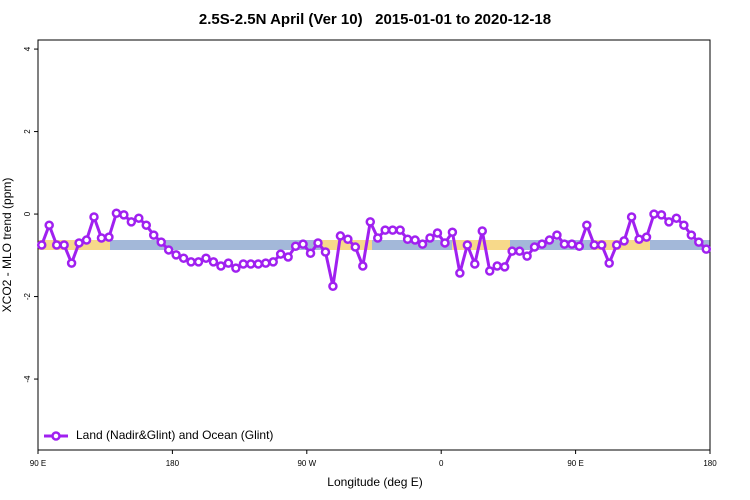 This screenshot has height=500, width=750. Describe the element at coordinates (441, 463) in the screenshot. I see `x-tick-label: 0` at that location.